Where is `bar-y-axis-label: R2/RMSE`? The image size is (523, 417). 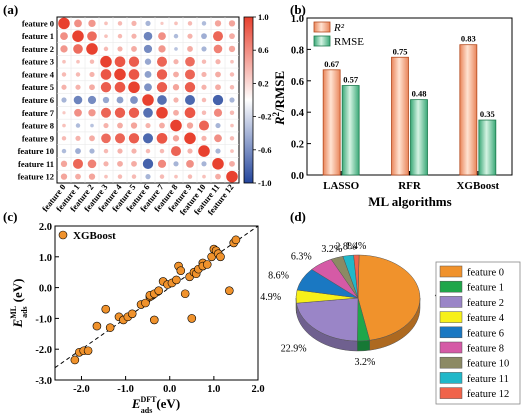
bar-y-axis-label: R2/RMSE is located at coordinates (279, 98).